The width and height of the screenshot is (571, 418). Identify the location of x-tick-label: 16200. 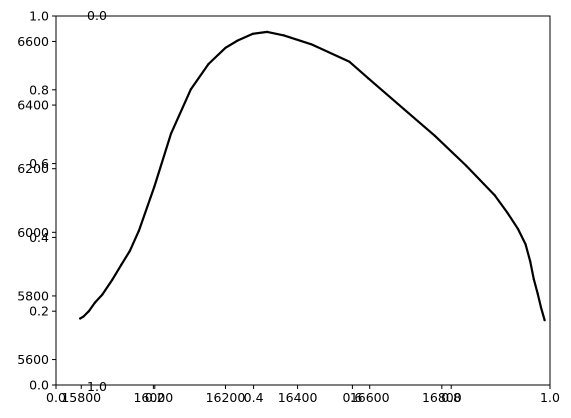
(226, 397).